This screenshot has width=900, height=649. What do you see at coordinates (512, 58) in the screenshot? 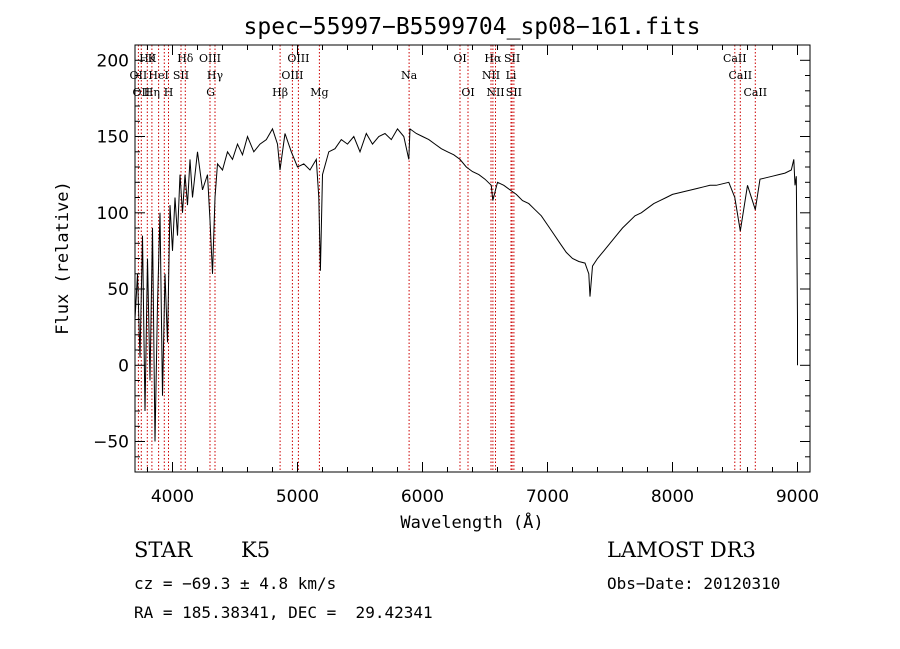
I see `line-label-7: SII` at bounding box center [512, 58].